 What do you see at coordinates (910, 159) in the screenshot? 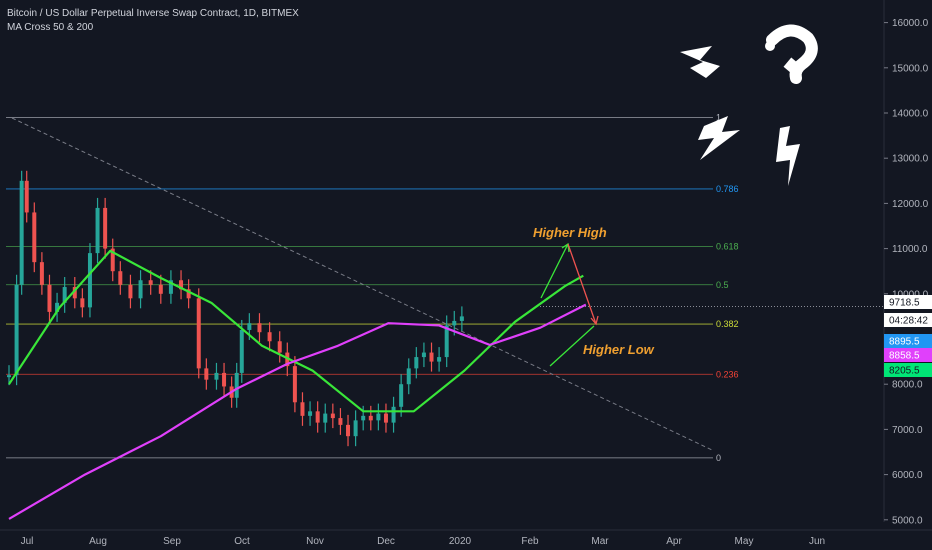
I see `y-tick-label-3: 13000.0` at bounding box center [910, 159].